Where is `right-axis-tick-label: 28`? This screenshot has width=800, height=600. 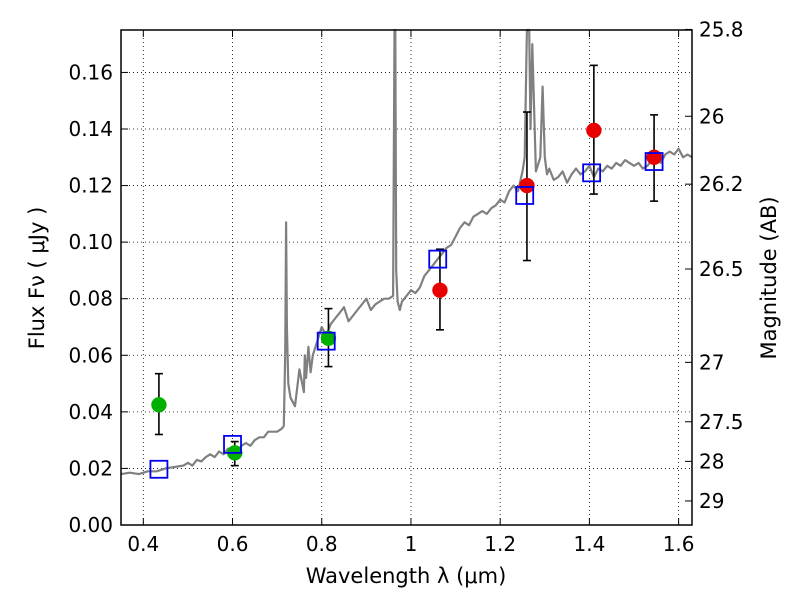
right-axis-tick-label: 28 is located at coordinates (711, 461).